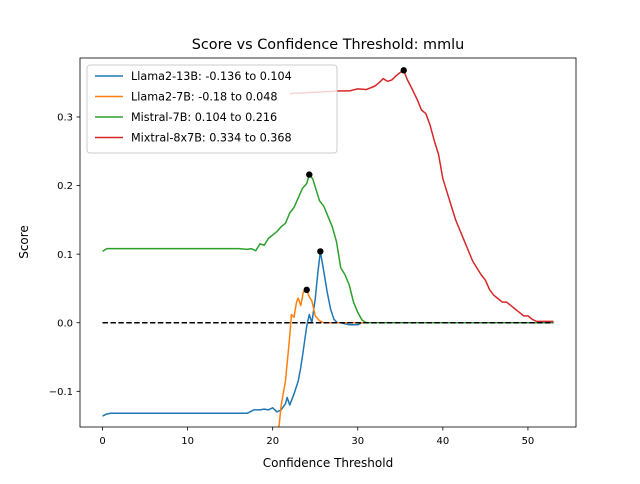 The width and height of the screenshot is (640, 484). What do you see at coordinates (204, 97) in the screenshot?
I see `legend-label-llama2-7b: Llama2-7B: -0.18 to 0.048` at bounding box center [204, 97].